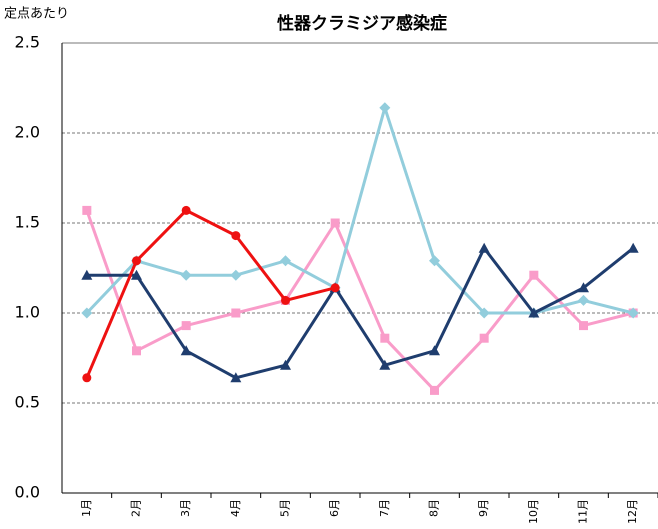 The image size is (658, 529). I want to click on y-tick-label: 1.5, so click(27, 222).